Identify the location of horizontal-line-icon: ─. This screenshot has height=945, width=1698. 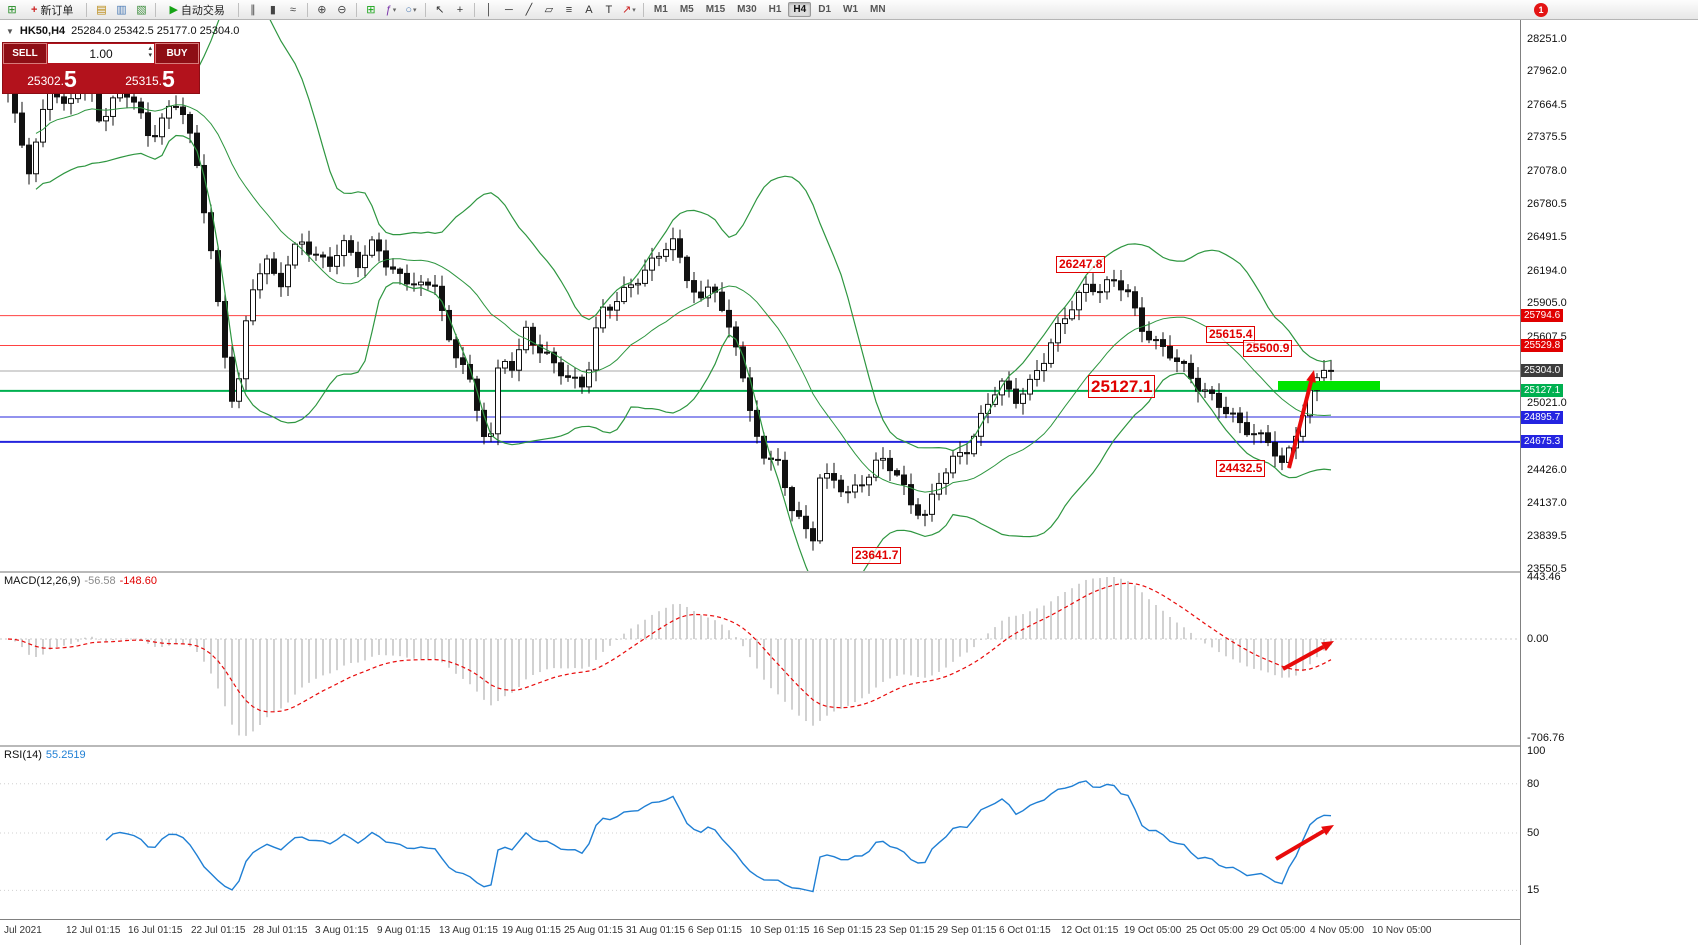
(509, 9).